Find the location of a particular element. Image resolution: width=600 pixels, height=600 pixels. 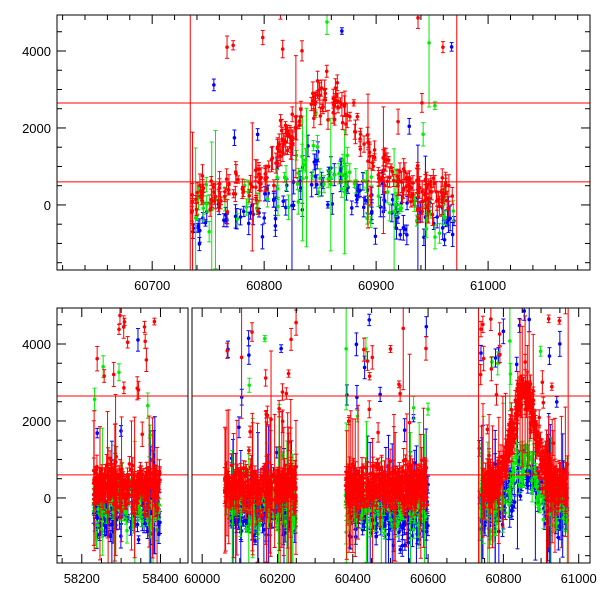

y-tick-label: 2000 is located at coordinates (36, 128).